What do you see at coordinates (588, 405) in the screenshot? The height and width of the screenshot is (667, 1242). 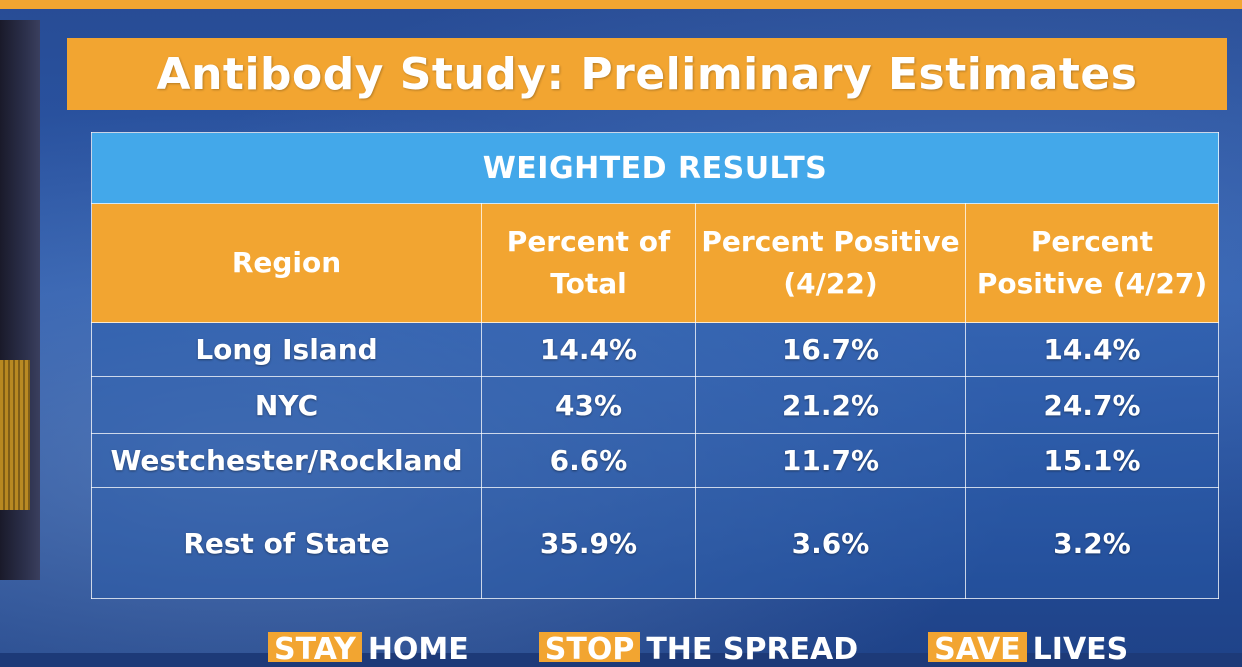 I see `percent-total-cell: 43%` at bounding box center [588, 405].